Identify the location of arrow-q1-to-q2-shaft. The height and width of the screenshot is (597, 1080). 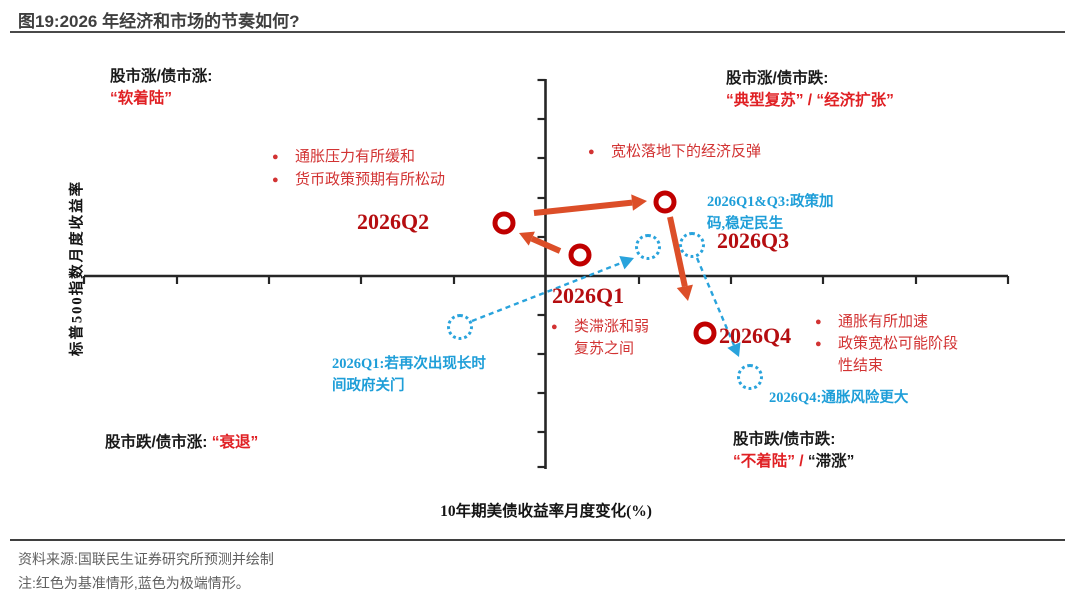
(546, 244).